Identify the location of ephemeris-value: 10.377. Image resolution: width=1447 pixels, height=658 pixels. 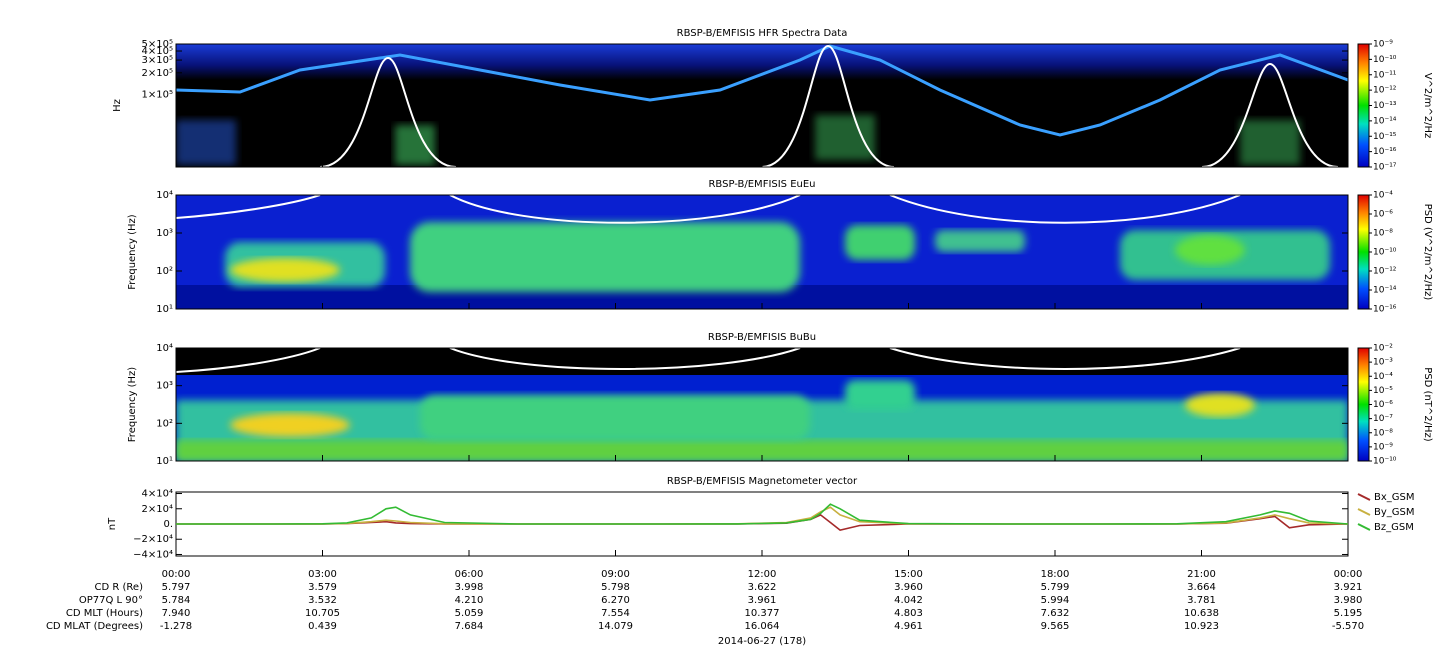
(762, 613).